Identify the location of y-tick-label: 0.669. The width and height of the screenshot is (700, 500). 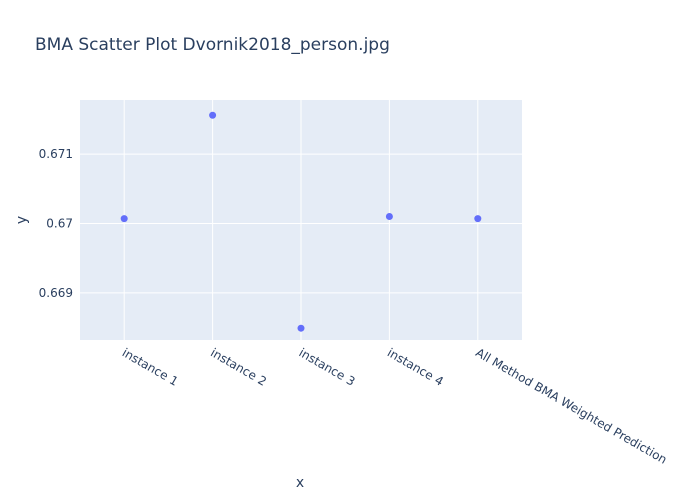
(56, 293).